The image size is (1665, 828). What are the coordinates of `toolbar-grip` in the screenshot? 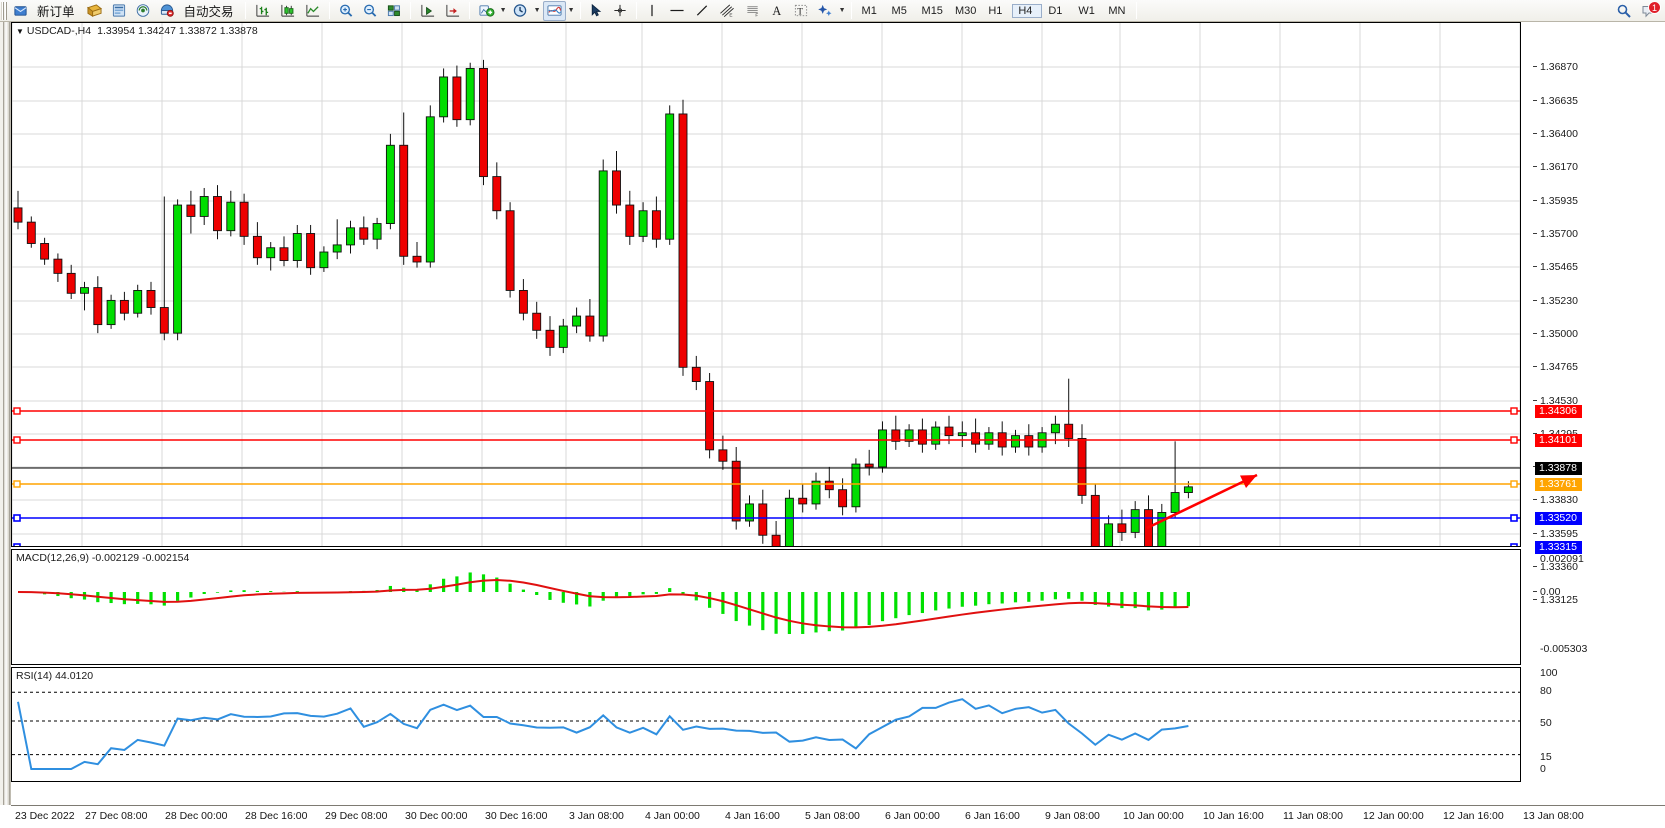 It's located at (4, 10).